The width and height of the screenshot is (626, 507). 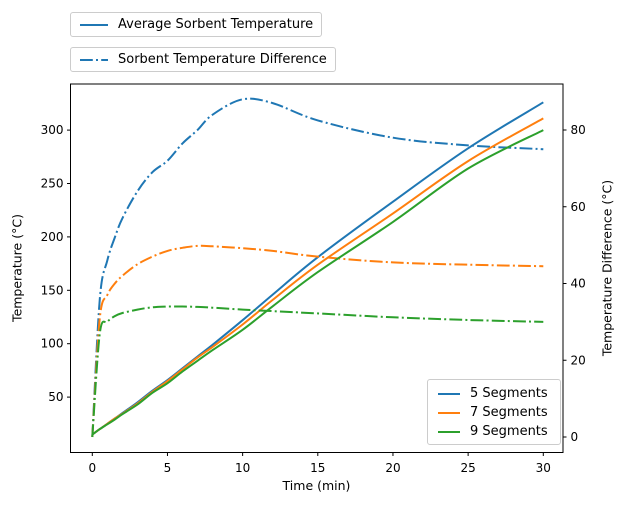 I want to click on legend-segments: 5 Segments 7 Segments 9 Segments, so click(x=494, y=412).